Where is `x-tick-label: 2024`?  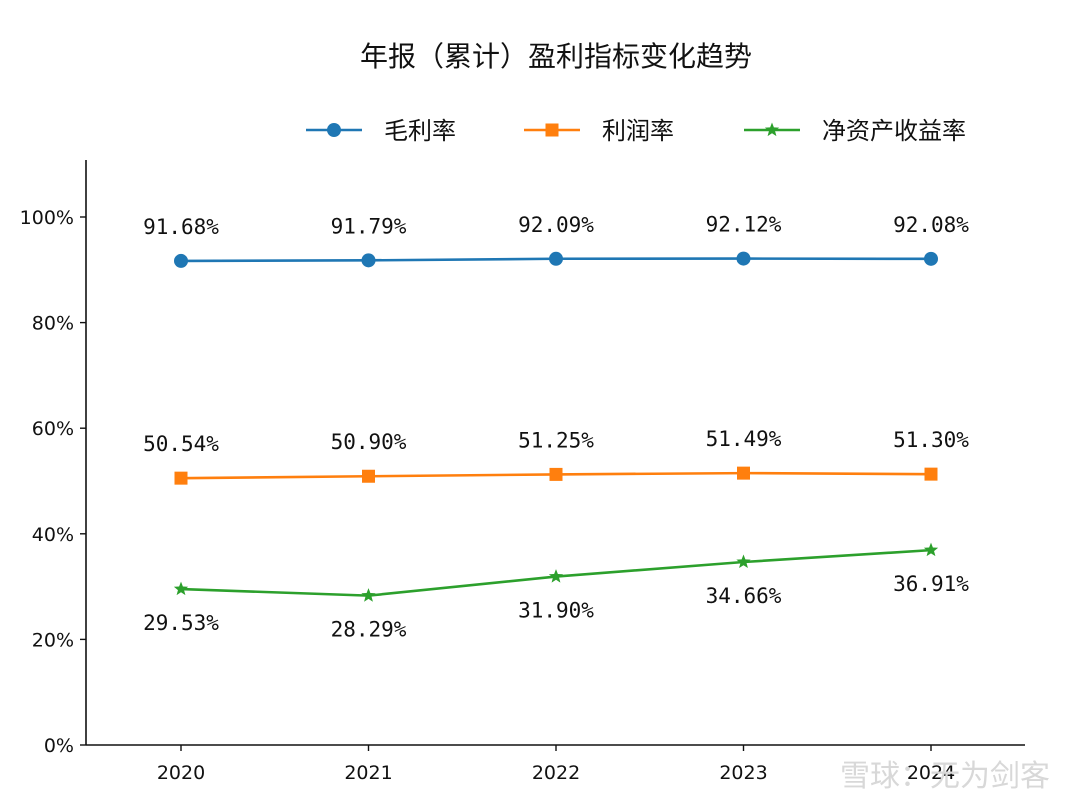 x-tick-label: 2024 is located at coordinates (931, 773).